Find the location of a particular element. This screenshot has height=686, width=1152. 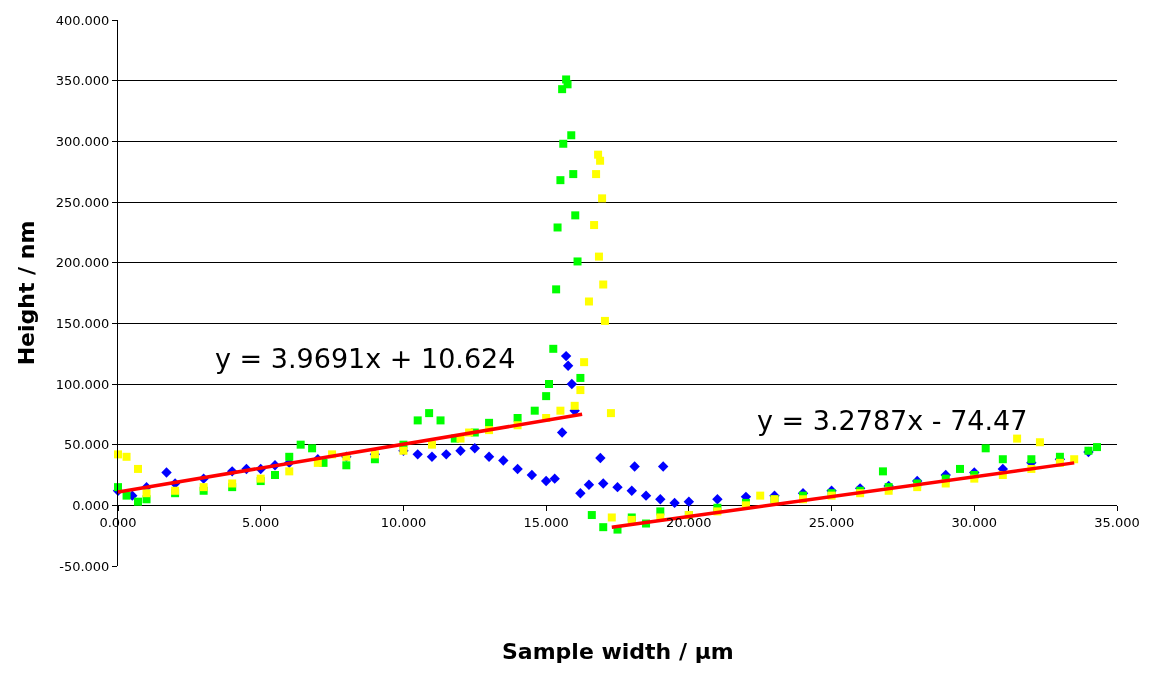

y-axis-title: Height / nm is located at coordinates (27, 293).